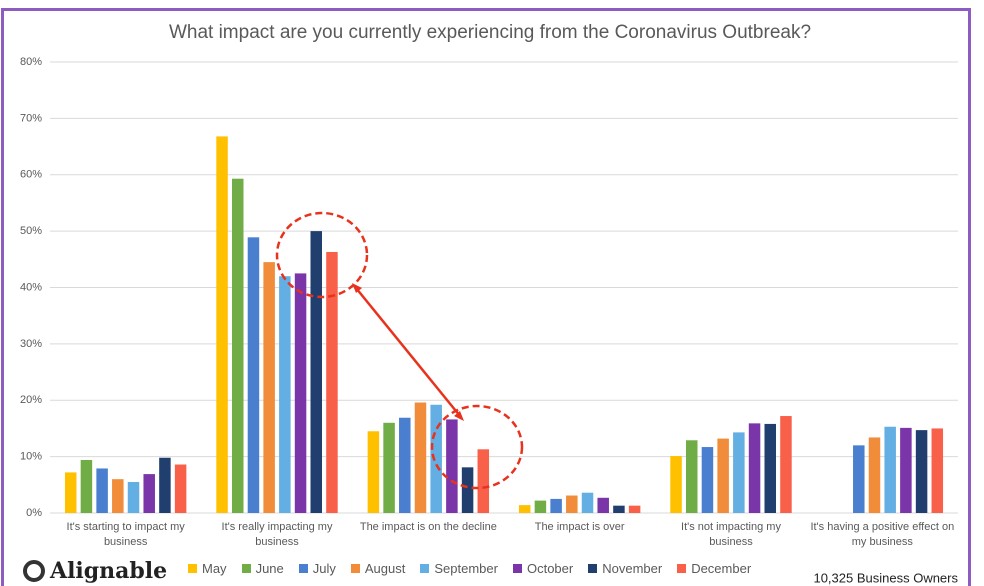 The height and width of the screenshot is (586, 984). What do you see at coordinates (125, 534) in the screenshot?
I see `x-tick-label: It's starting to impact my business` at bounding box center [125, 534].